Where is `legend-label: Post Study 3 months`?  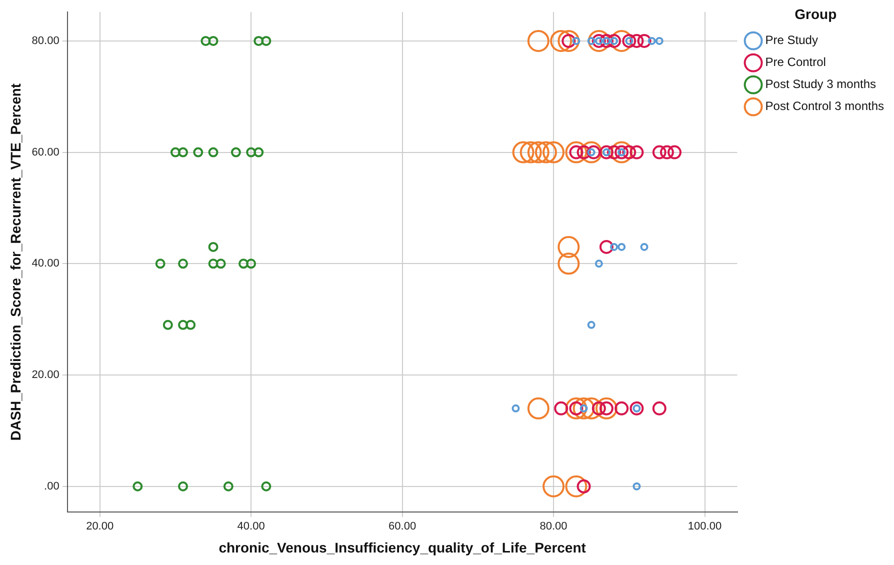 legend-label: Post Study 3 months is located at coordinates (820, 84).